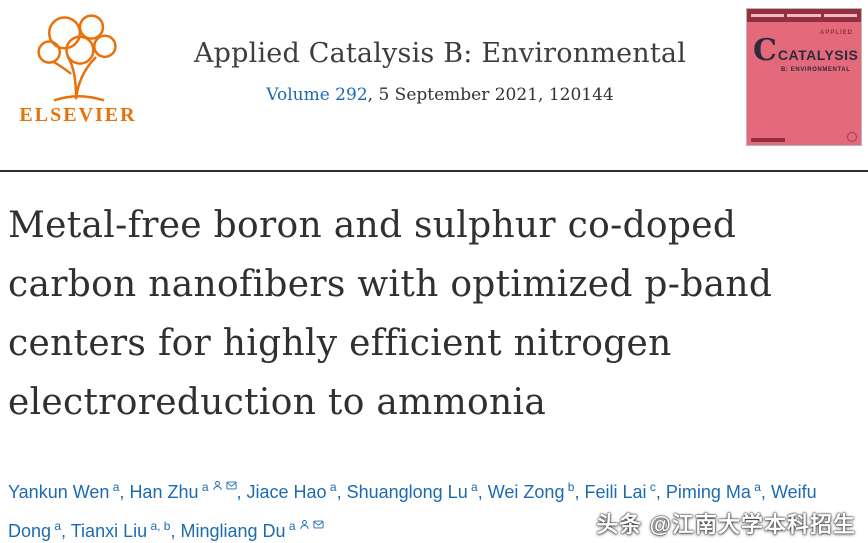 The image size is (868, 543). What do you see at coordinates (816, 70) in the screenshot?
I see `cover-subtitle: B: ENVIRONMENTAL` at bounding box center [816, 70].